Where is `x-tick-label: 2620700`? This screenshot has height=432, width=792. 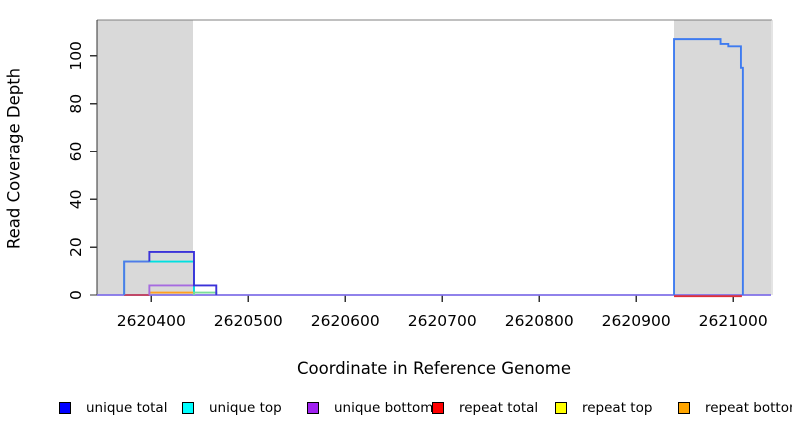 x-tick-label: 2620700 is located at coordinates (442, 321).